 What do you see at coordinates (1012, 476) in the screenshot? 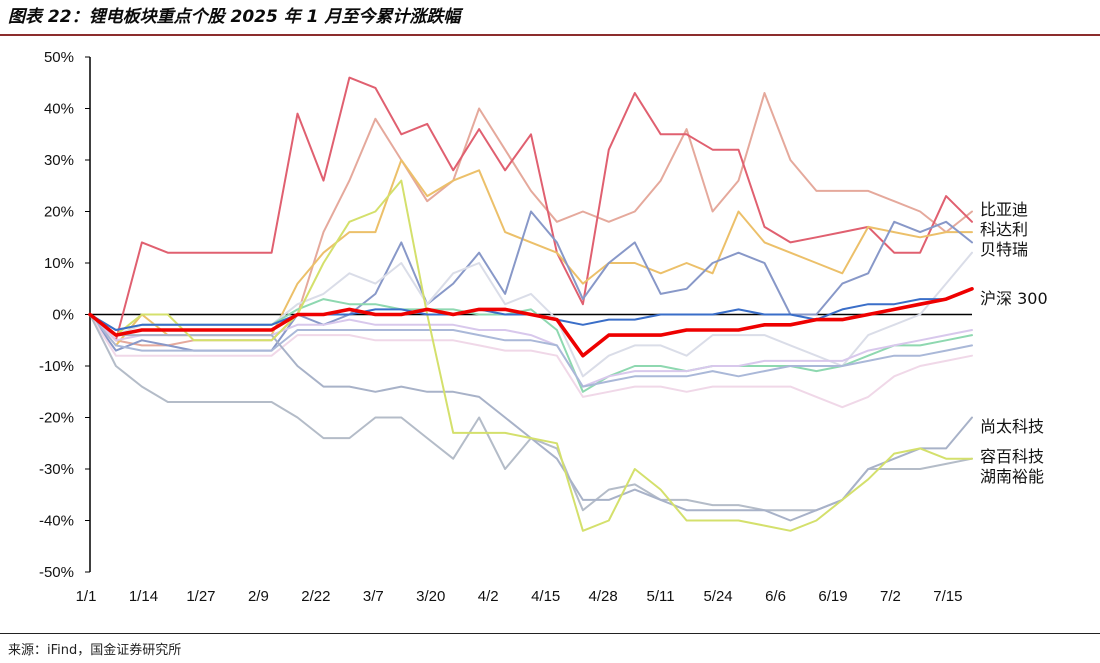
I see `series-end-label: 湖南裕能` at bounding box center [1012, 476].